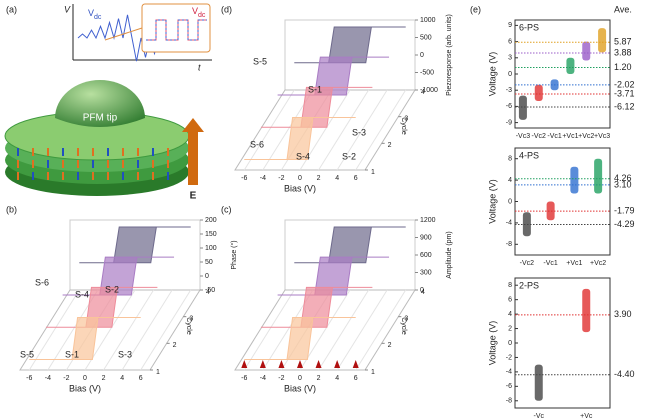  I want to click on x-tick-label: +Vc, so click(586, 416).